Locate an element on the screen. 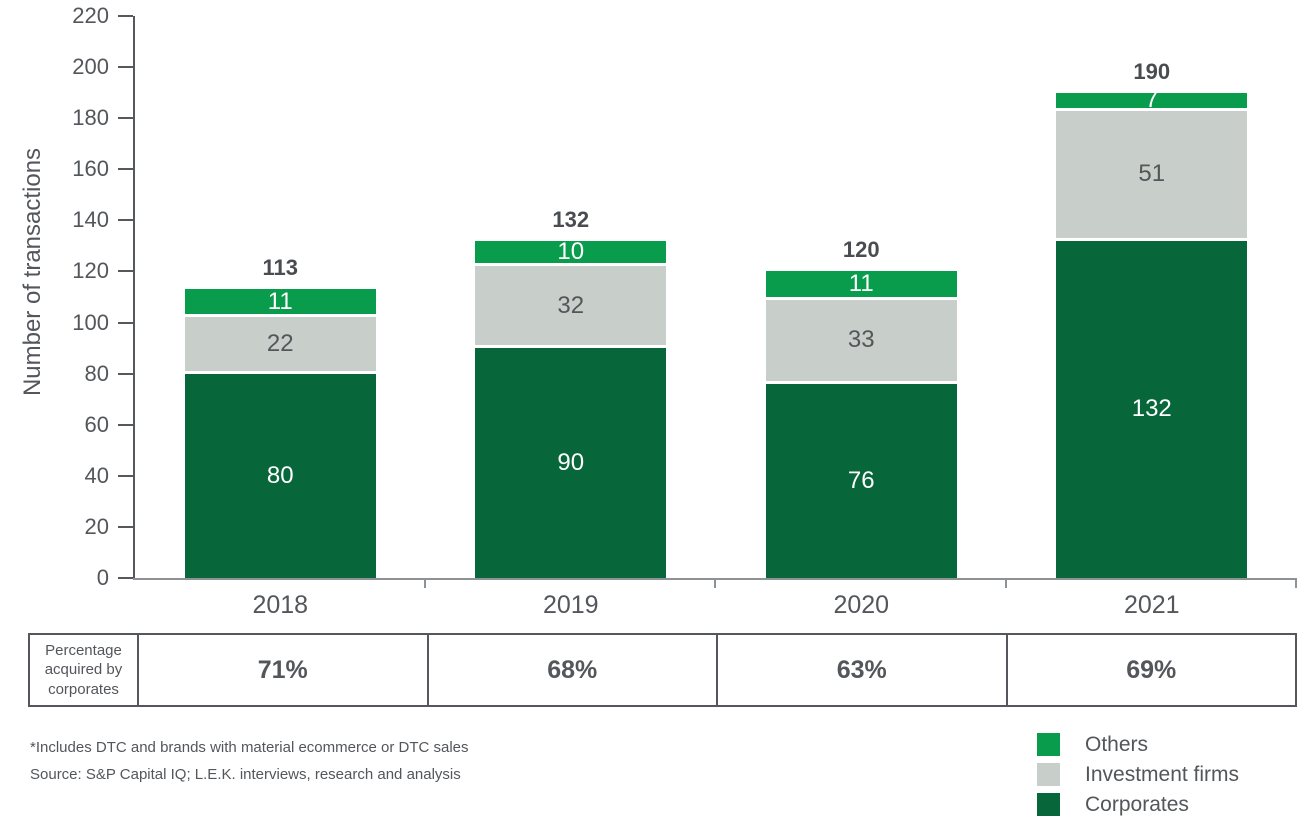 Image resolution: width=1300 pixels, height=821 pixels. y-tick-label: 60 is located at coordinates (96, 424).